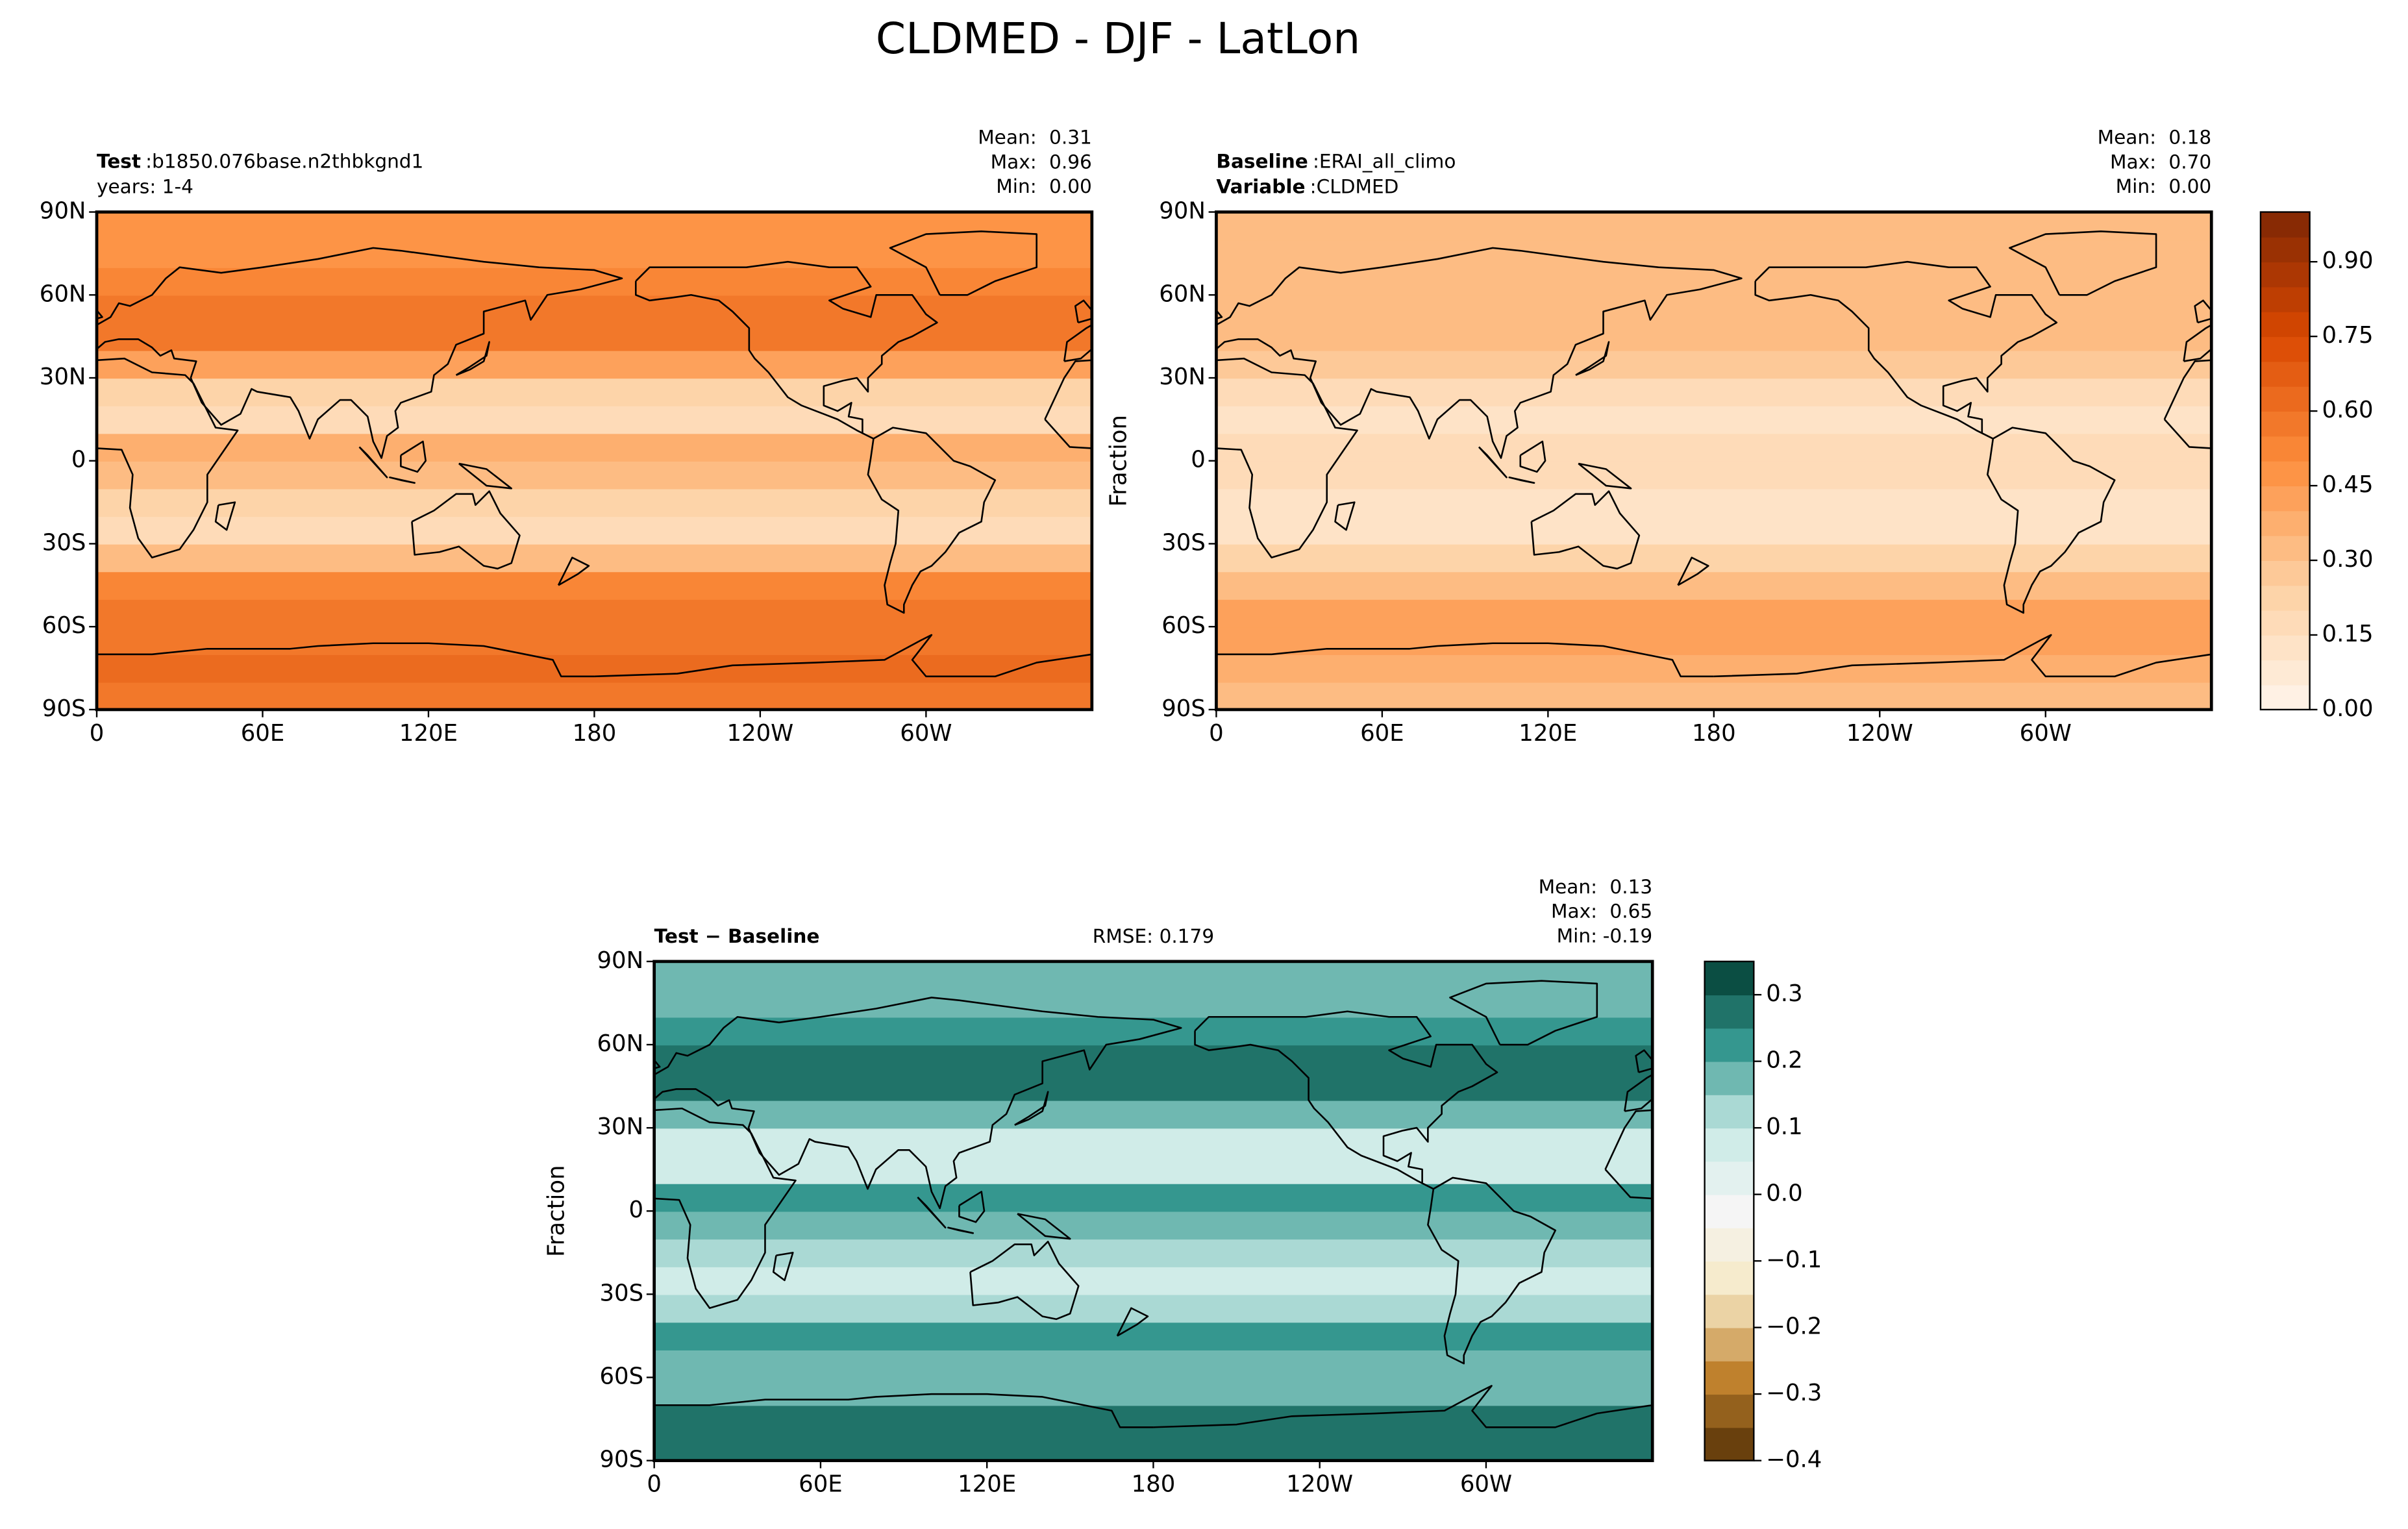 The width and height of the screenshot is (2408, 1529). Describe the element at coordinates (1118, 39) in the screenshot. I see `figure-title: CLDMED - DJF - LatLon` at that location.